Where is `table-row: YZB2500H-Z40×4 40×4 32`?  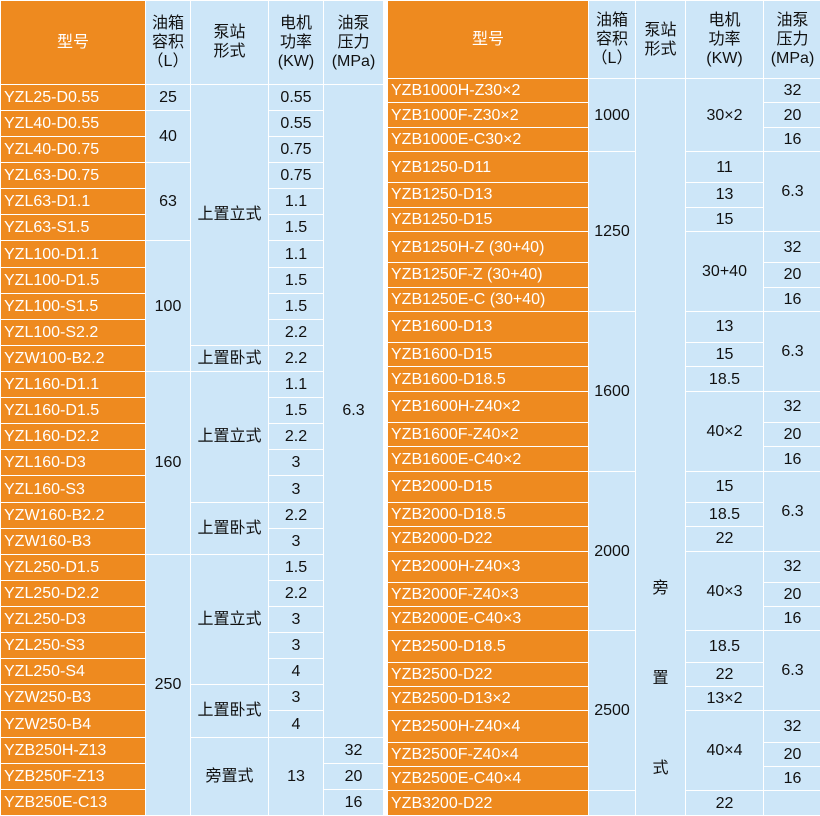
table-row: YZB2500H-Z40×4 40×4 32 is located at coordinates (603, 751).